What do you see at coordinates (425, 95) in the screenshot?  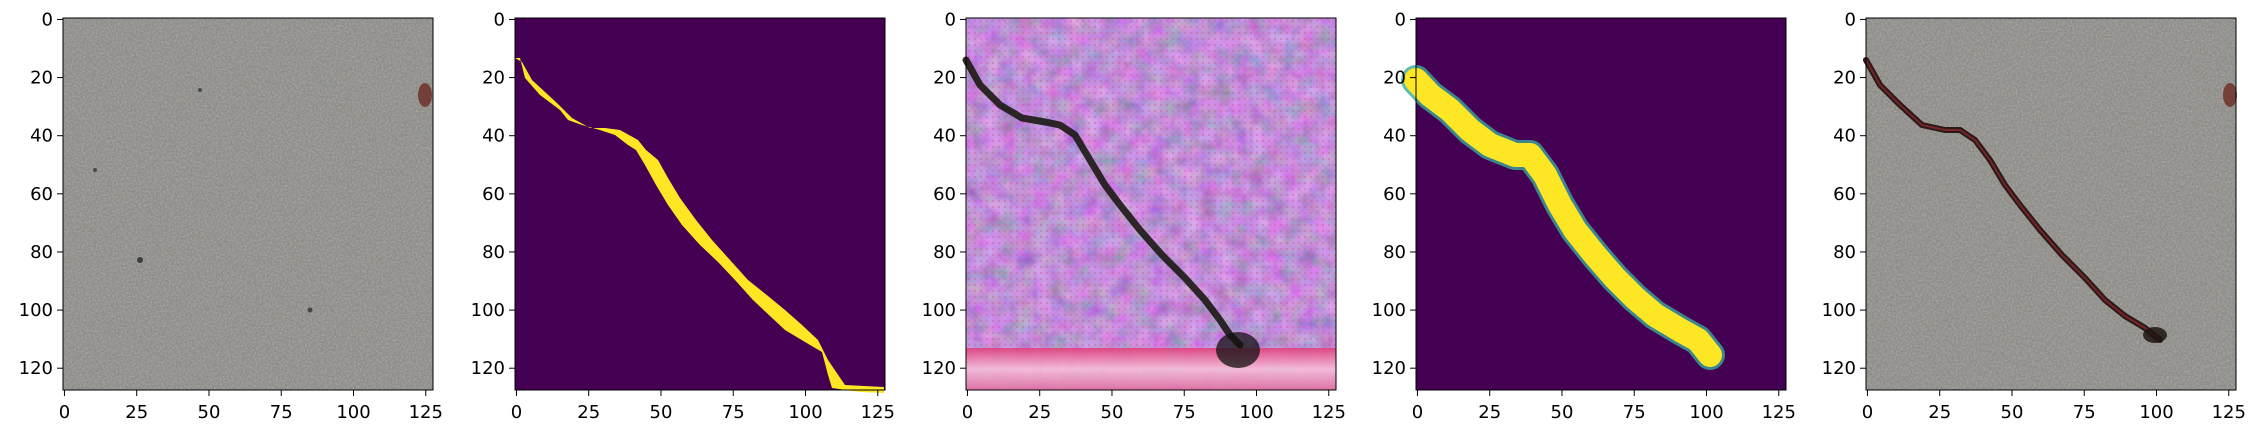 I see `stain-mark` at bounding box center [425, 95].